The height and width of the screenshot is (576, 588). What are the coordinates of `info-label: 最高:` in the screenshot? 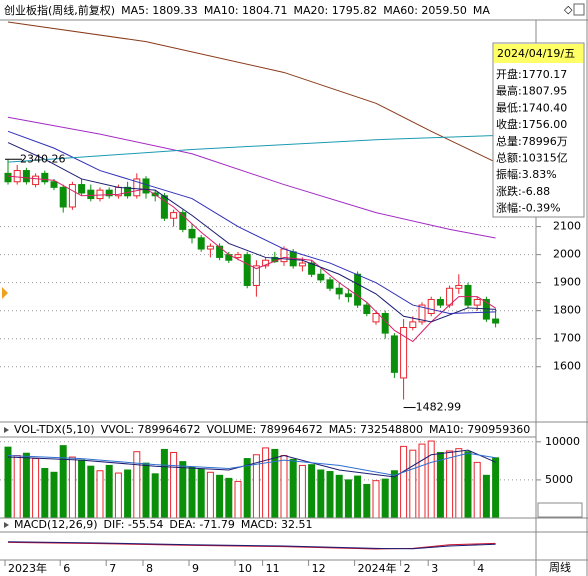 It's located at (509, 91).